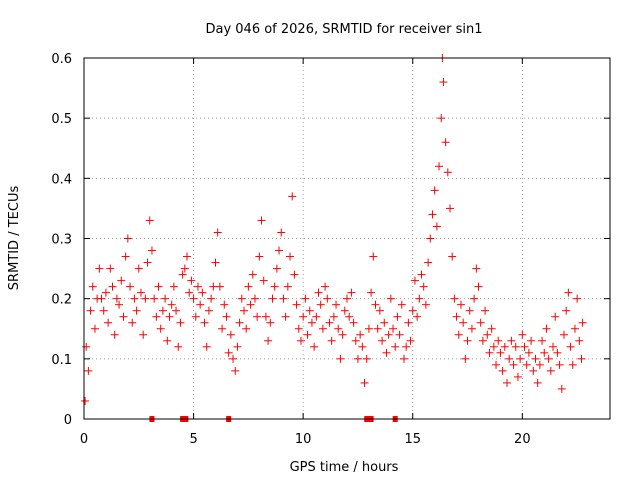 The image size is (640, 484). Describe the element at coordinates (303, 439) in the screenshot. I see `x-tick-label: 10` at that location.